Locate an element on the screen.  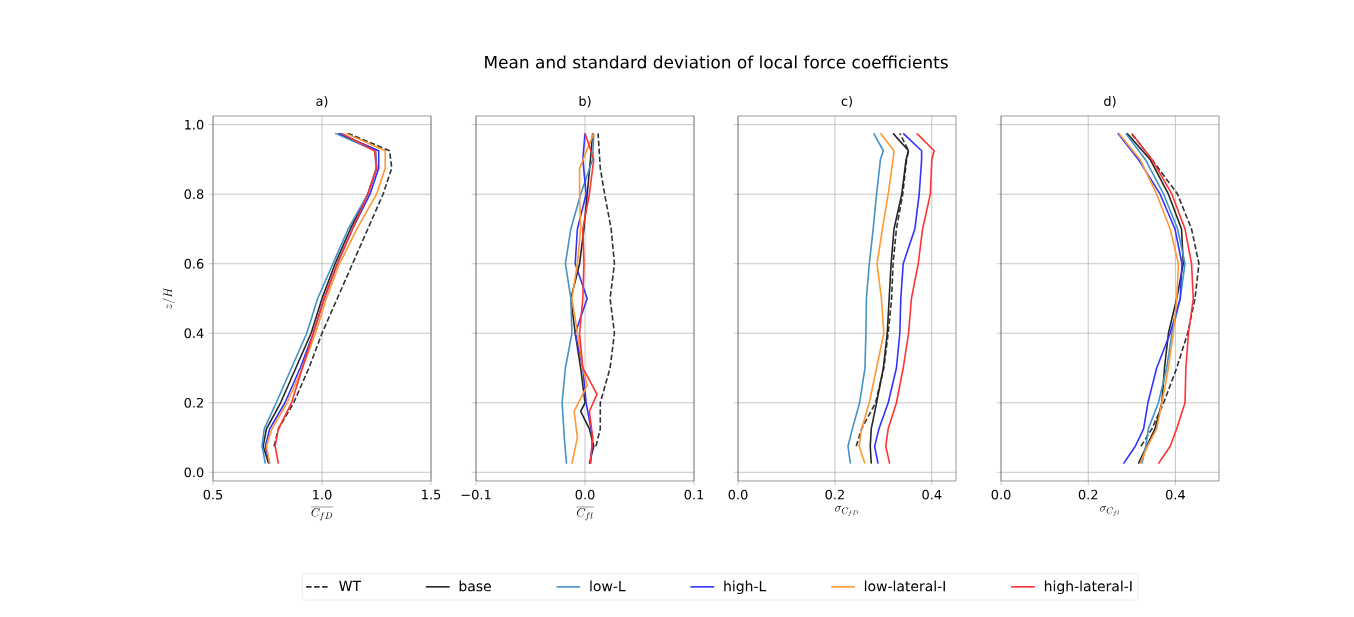
y-tick-label: 0.2 is located at coordinates (193, 402).